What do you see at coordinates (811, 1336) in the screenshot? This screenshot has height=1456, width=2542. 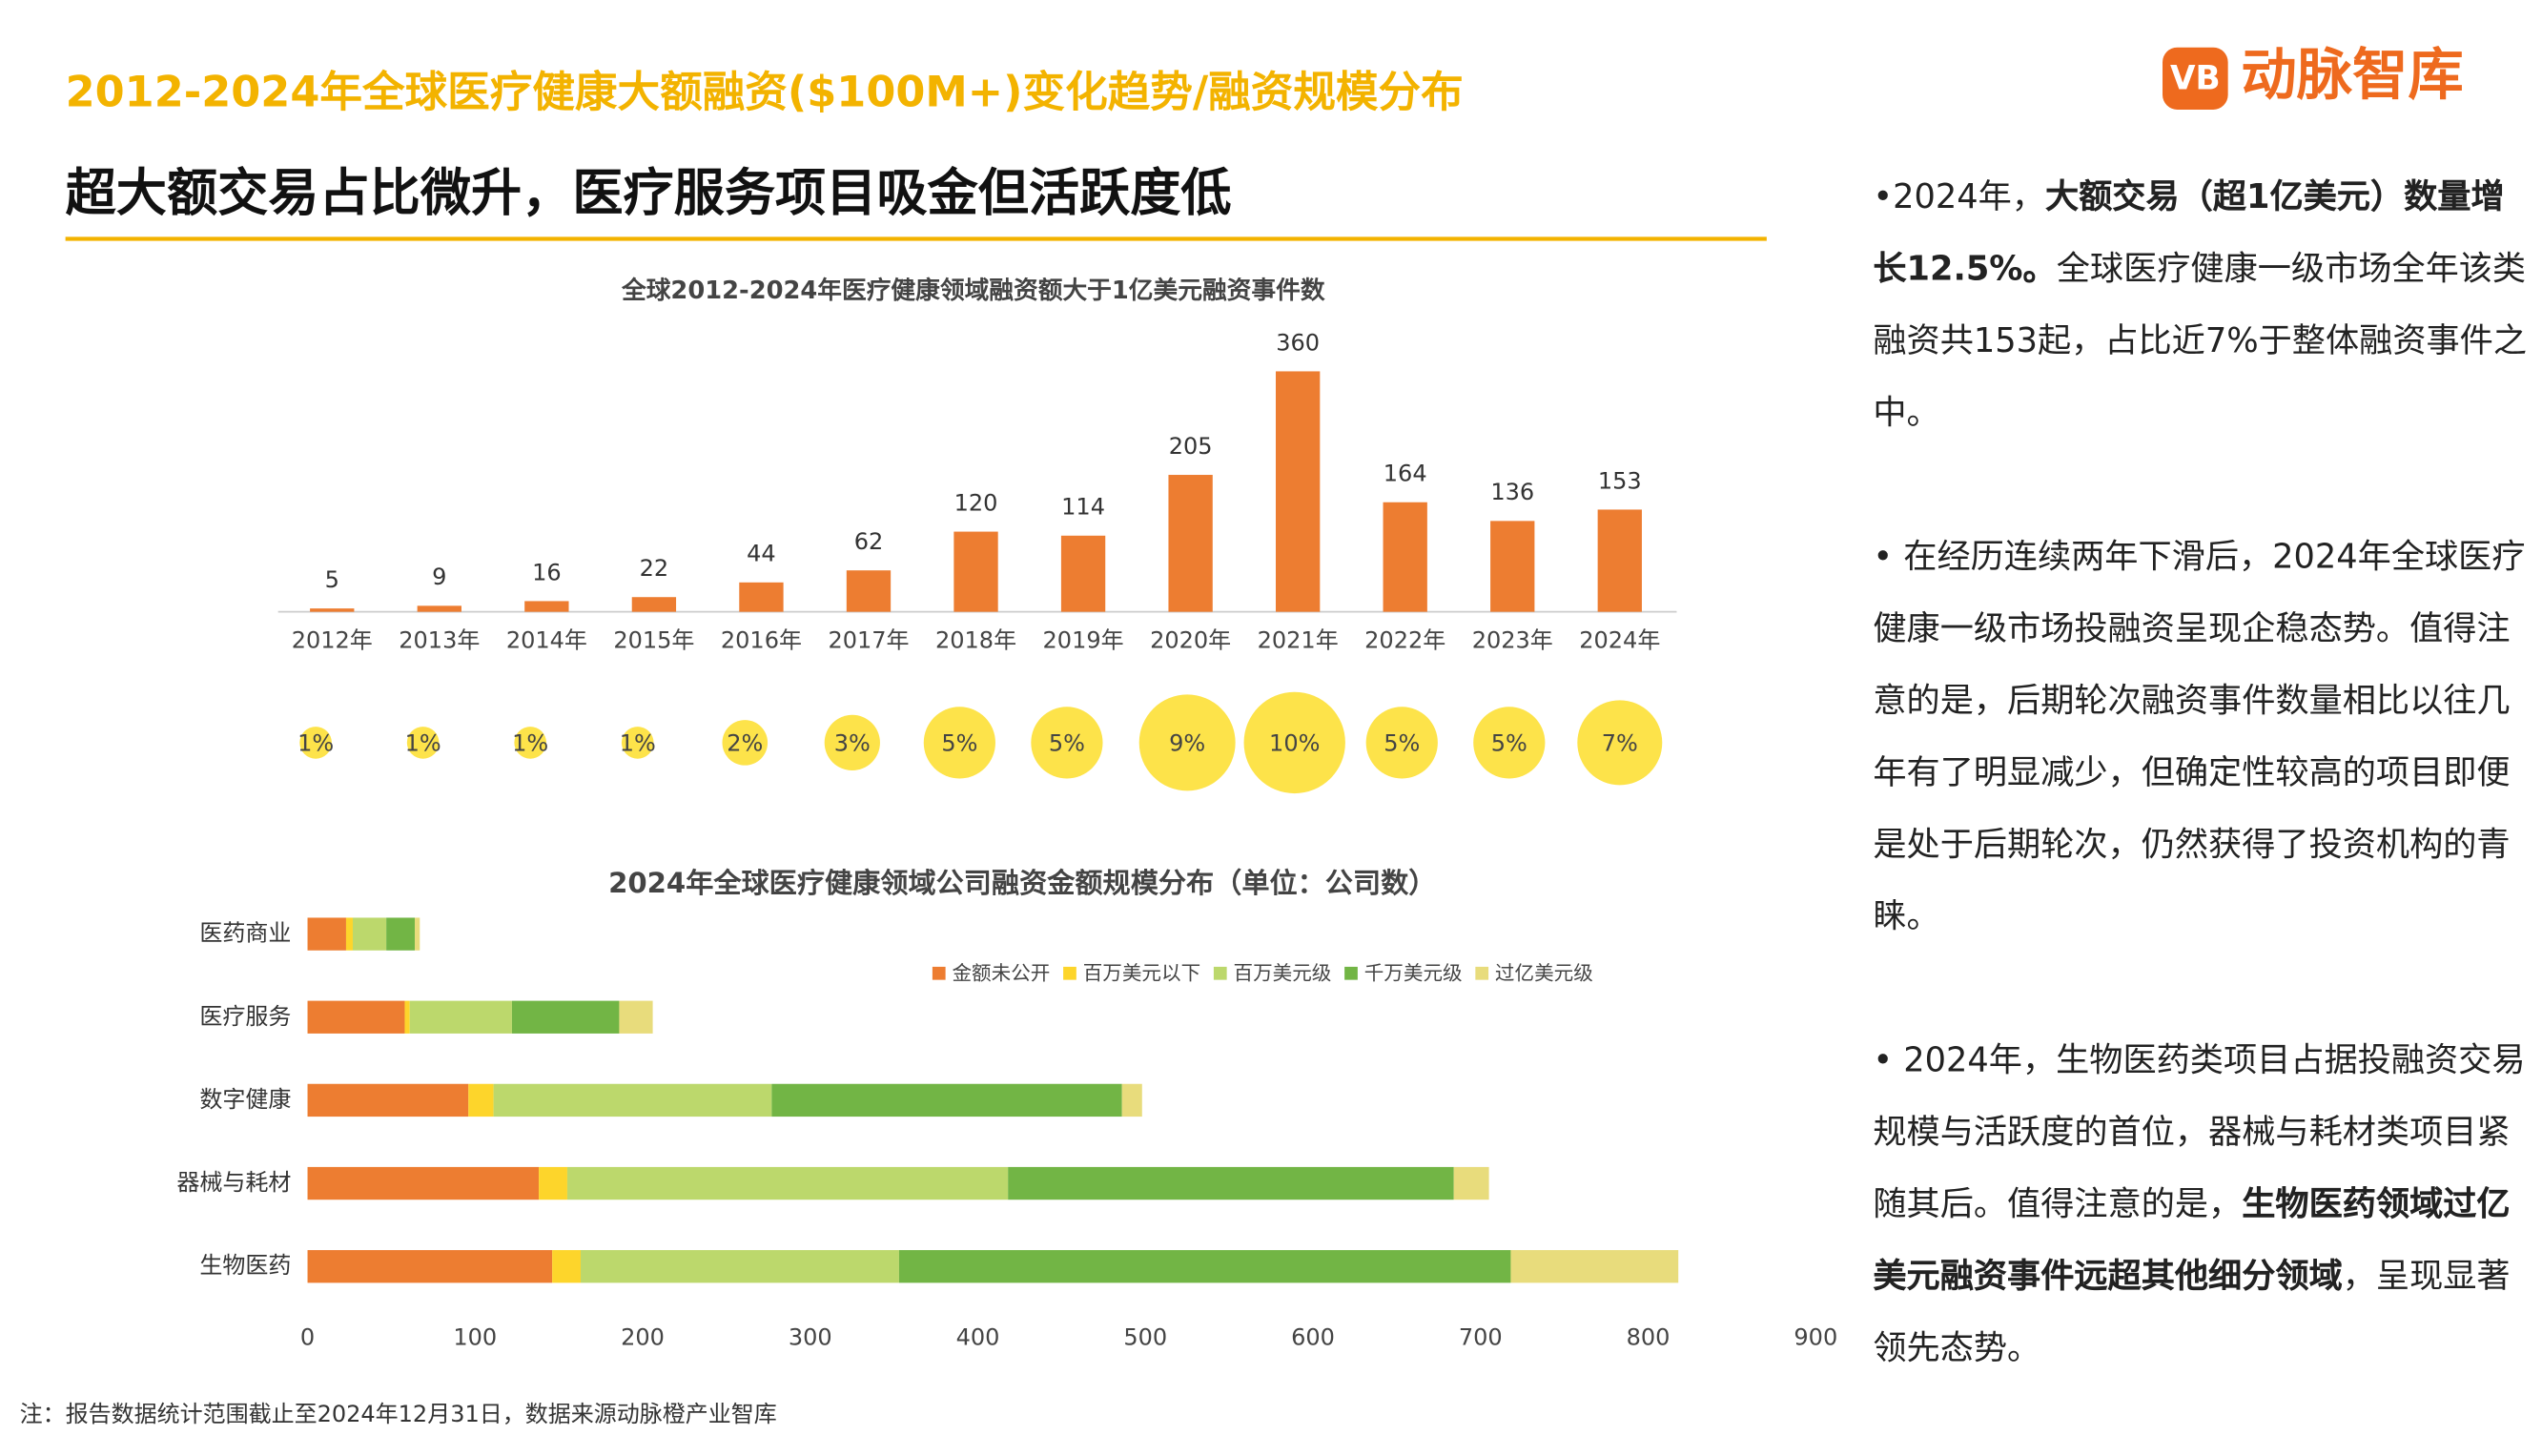 I see `x-tick-label: 300` at bounding box center [811, 1336].